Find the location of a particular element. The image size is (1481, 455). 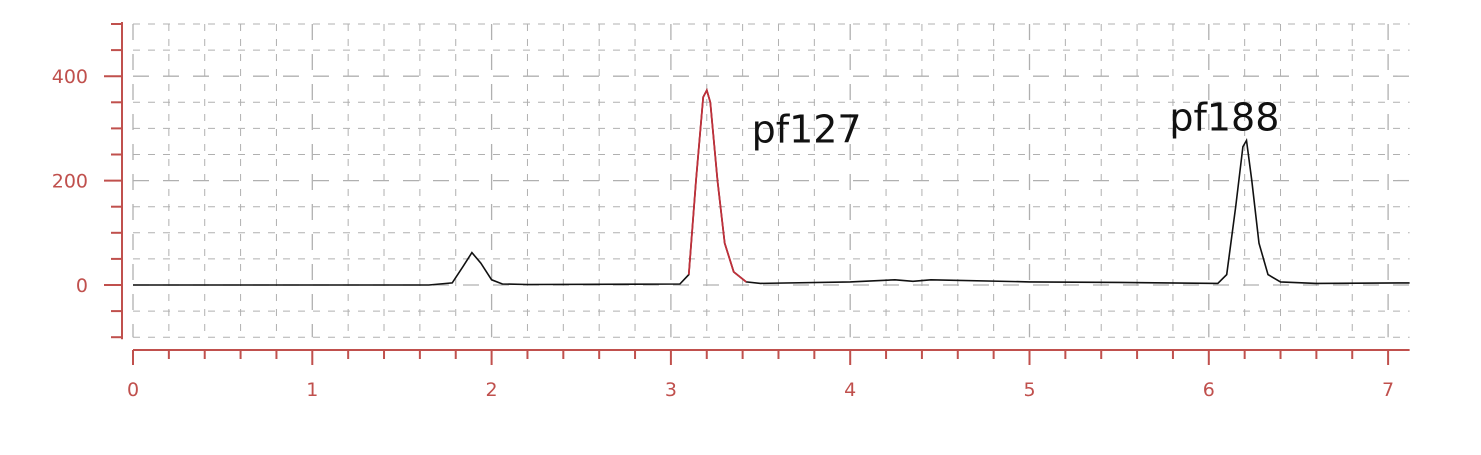

x-tick-label: 0 is located at coordinates (133, 390).